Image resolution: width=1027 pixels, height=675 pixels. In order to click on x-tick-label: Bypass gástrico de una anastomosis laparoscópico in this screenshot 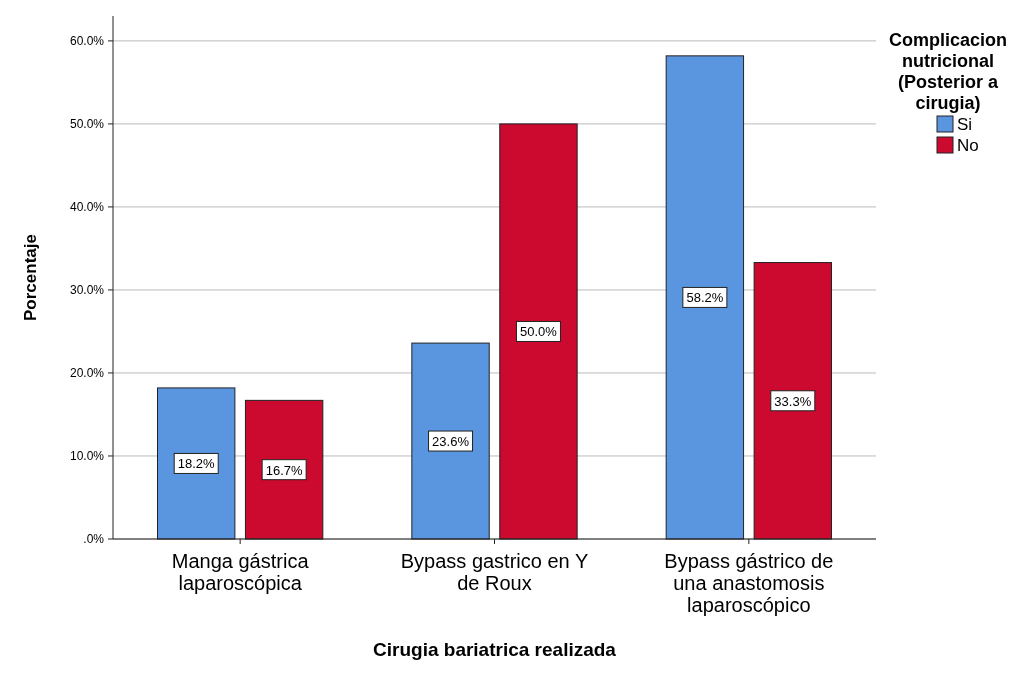, I will do `click(749, 583)`.